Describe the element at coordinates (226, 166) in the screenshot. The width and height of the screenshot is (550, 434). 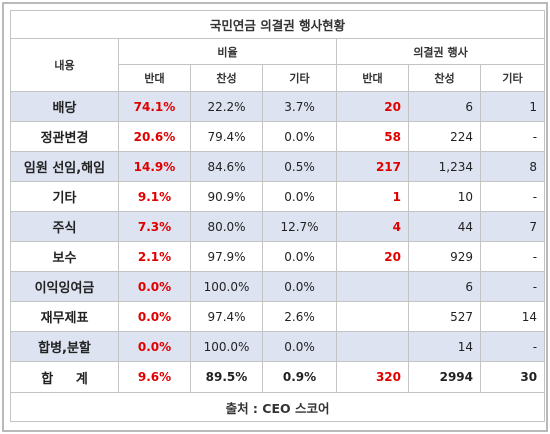
I see `ratio-for: 84.6%` at that location.